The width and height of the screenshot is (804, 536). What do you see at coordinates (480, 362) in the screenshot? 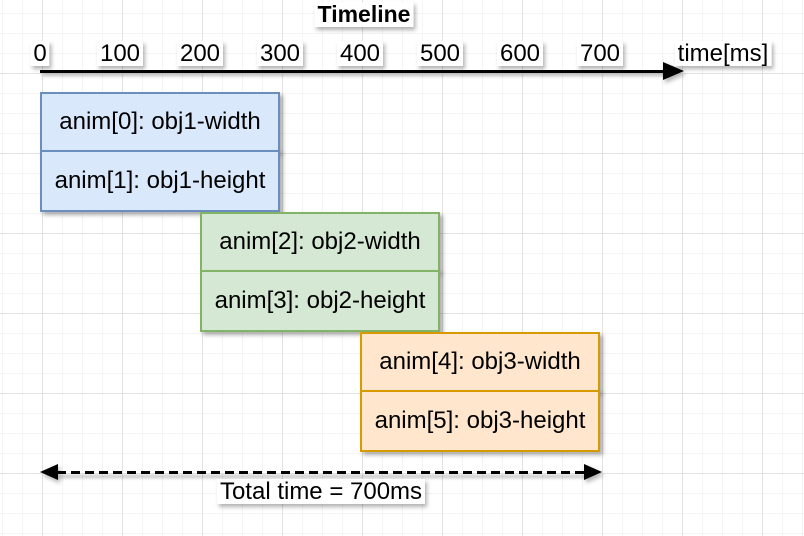
I see `anim-bar-4: anim[4]: obj3-width` at bounding box center [480, 362].